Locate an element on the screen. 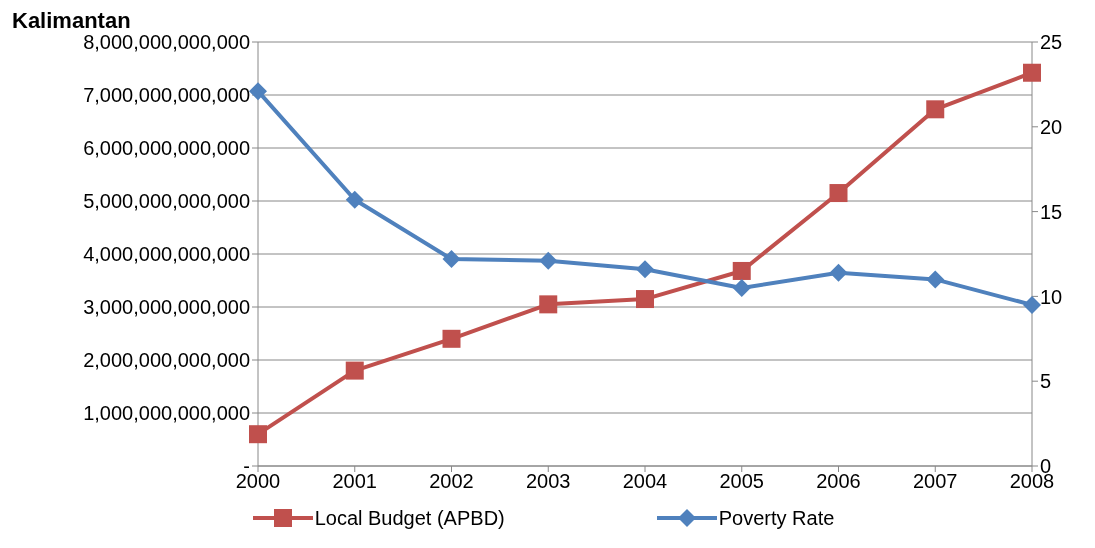 The image size is (1095, 548). y2-tick-label: 10 is located at coordinates (1051, 296).